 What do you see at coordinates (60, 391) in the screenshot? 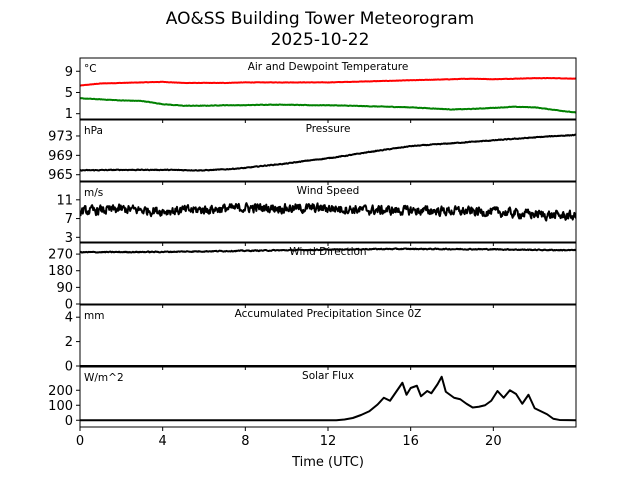
I see `y-tick-label: 200` at bounding box center [60, 391].